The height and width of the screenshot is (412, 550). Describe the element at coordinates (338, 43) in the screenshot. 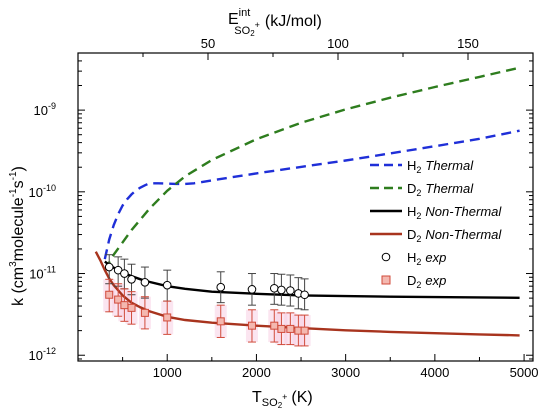

I see `top-tick-label: 100` at that location.